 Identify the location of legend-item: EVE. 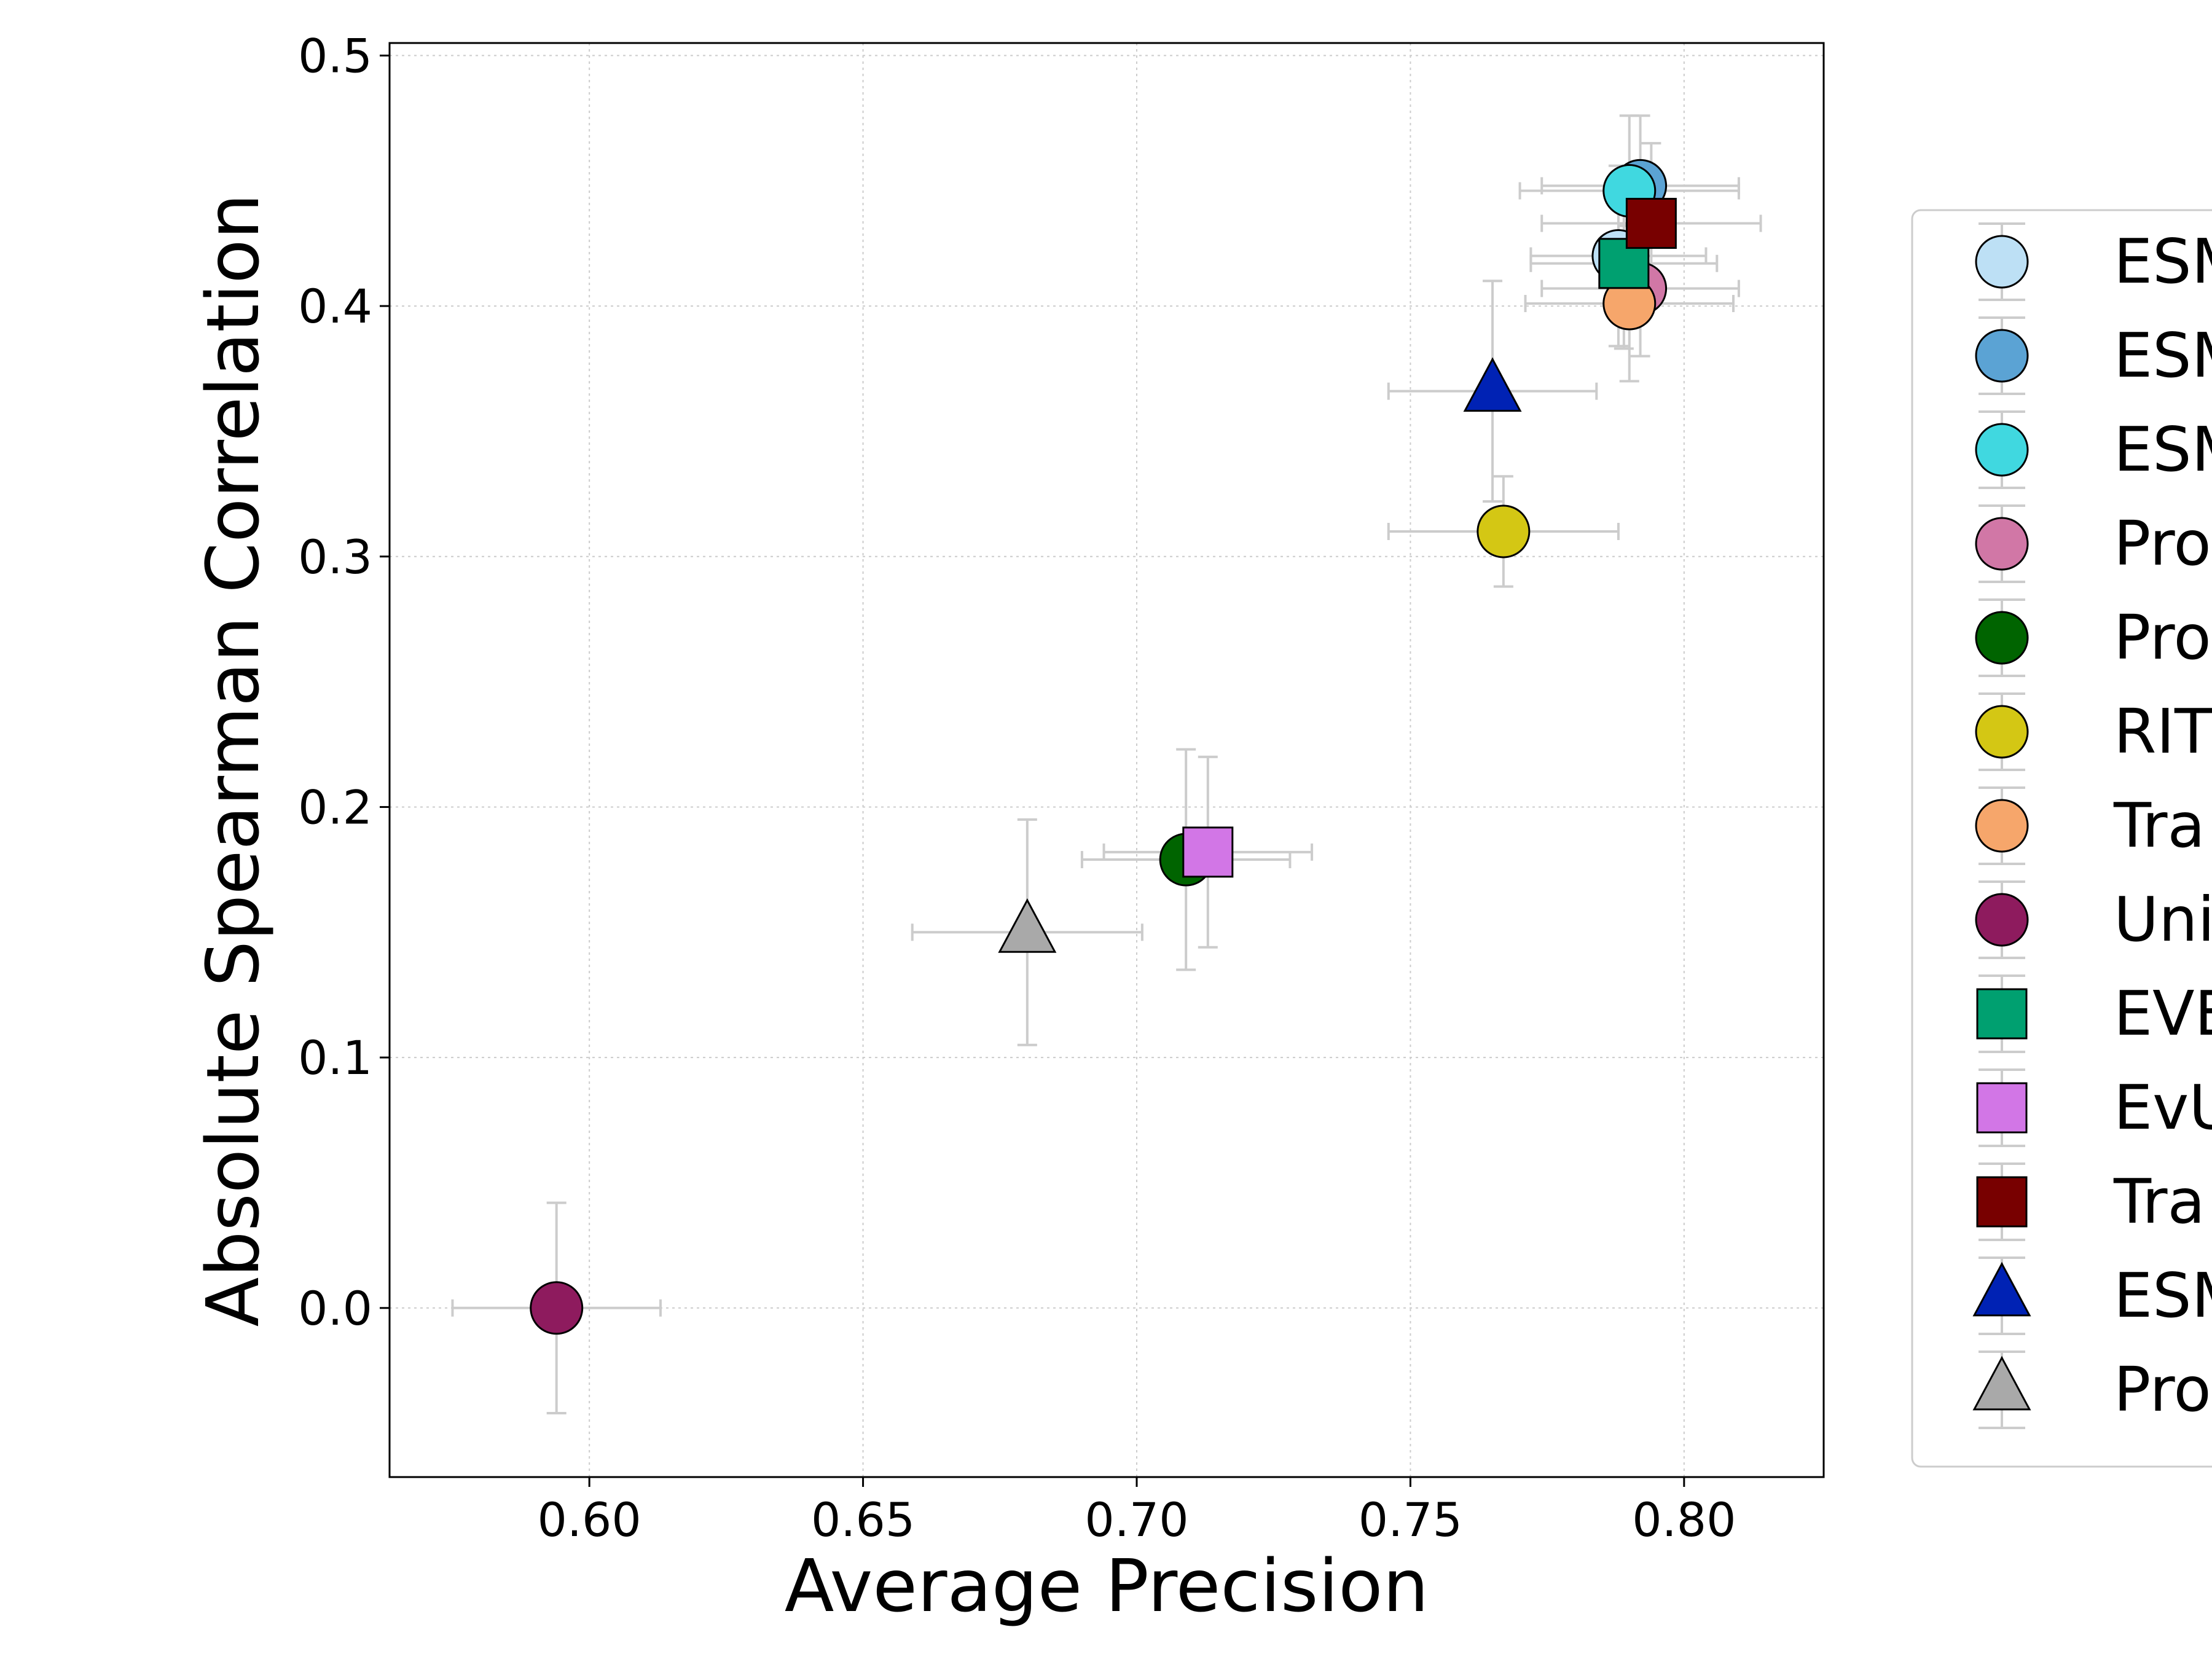
(2094, 1013).